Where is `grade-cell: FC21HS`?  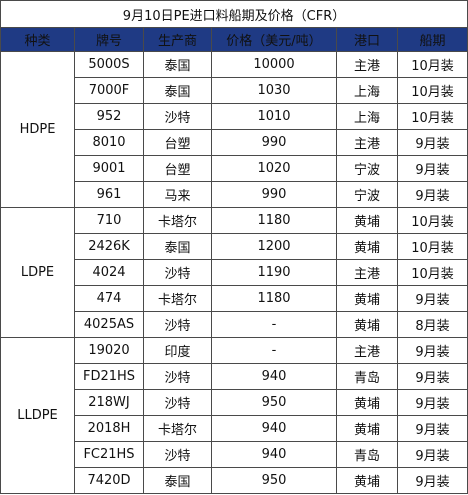
grade-cell: FC21HS is located at coordinates (109, 454).